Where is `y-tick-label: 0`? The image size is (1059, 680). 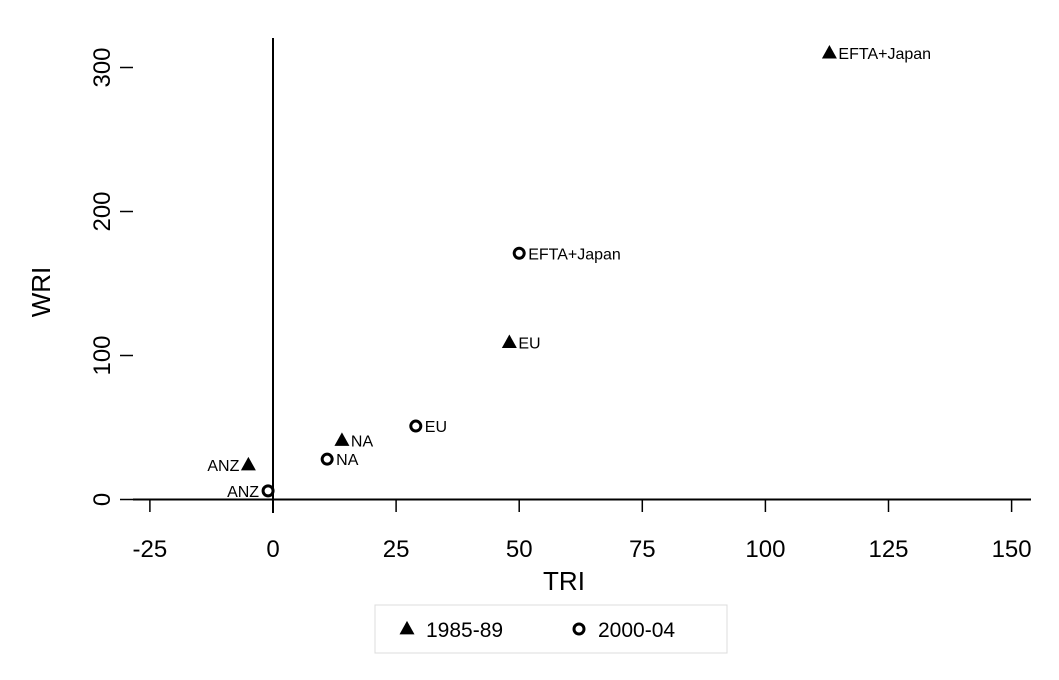 y-tick-label: 0 is located at coordinates (102, 499).